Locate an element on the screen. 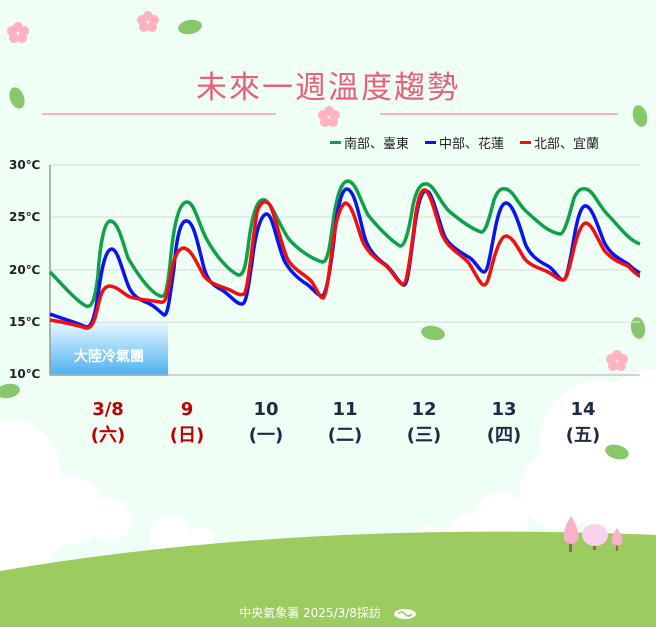 This screenshot has height=627, width=656. page-title: 未來一週溫度趨勢 is located at coordinates (328, 88).